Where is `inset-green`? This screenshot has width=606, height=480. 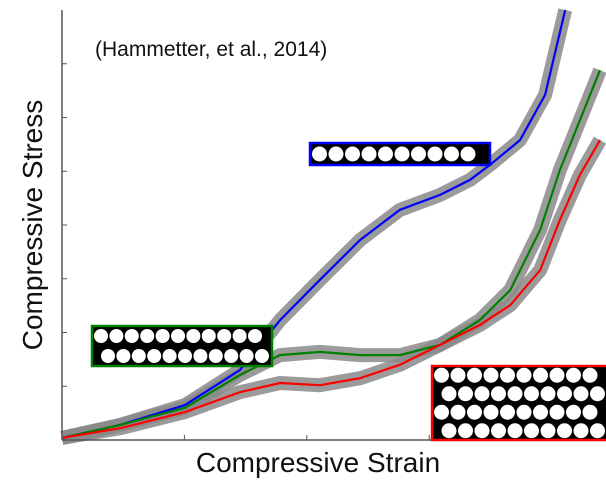 inset-green is located at coordinates (182, 346).